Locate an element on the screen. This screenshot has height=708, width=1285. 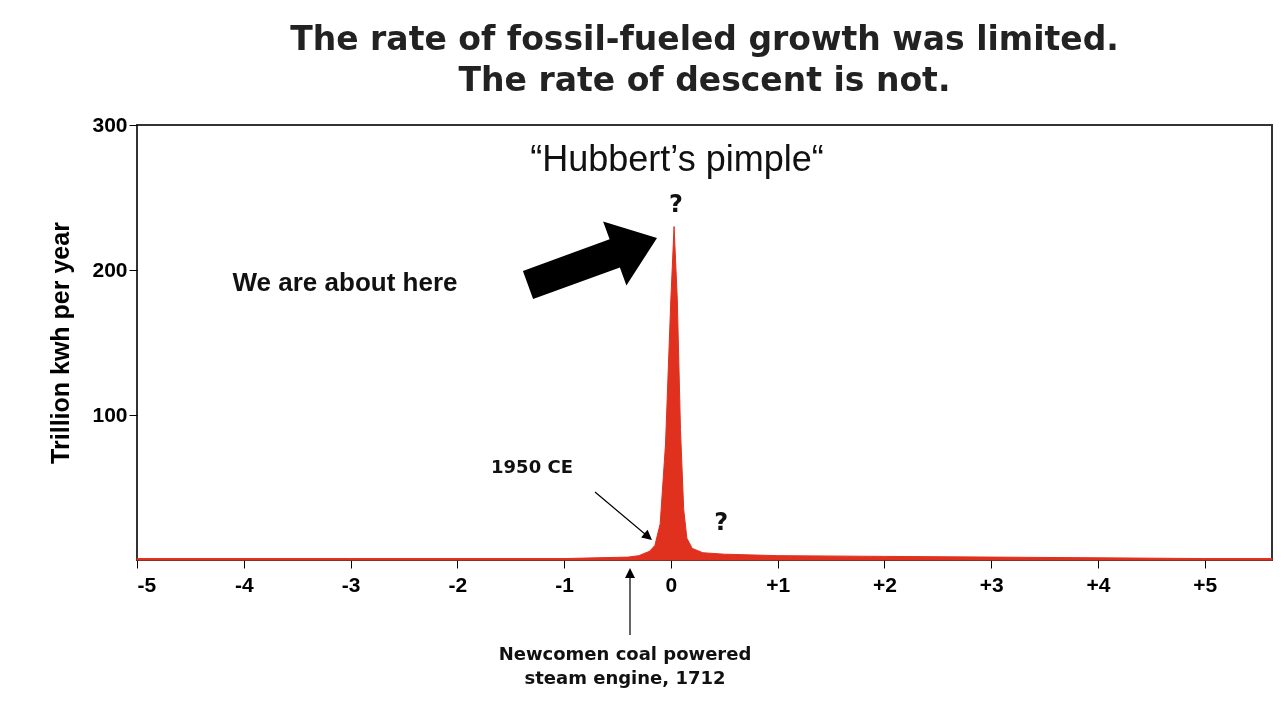
x-tick-label: +1 is located at coordinates (778, 584).